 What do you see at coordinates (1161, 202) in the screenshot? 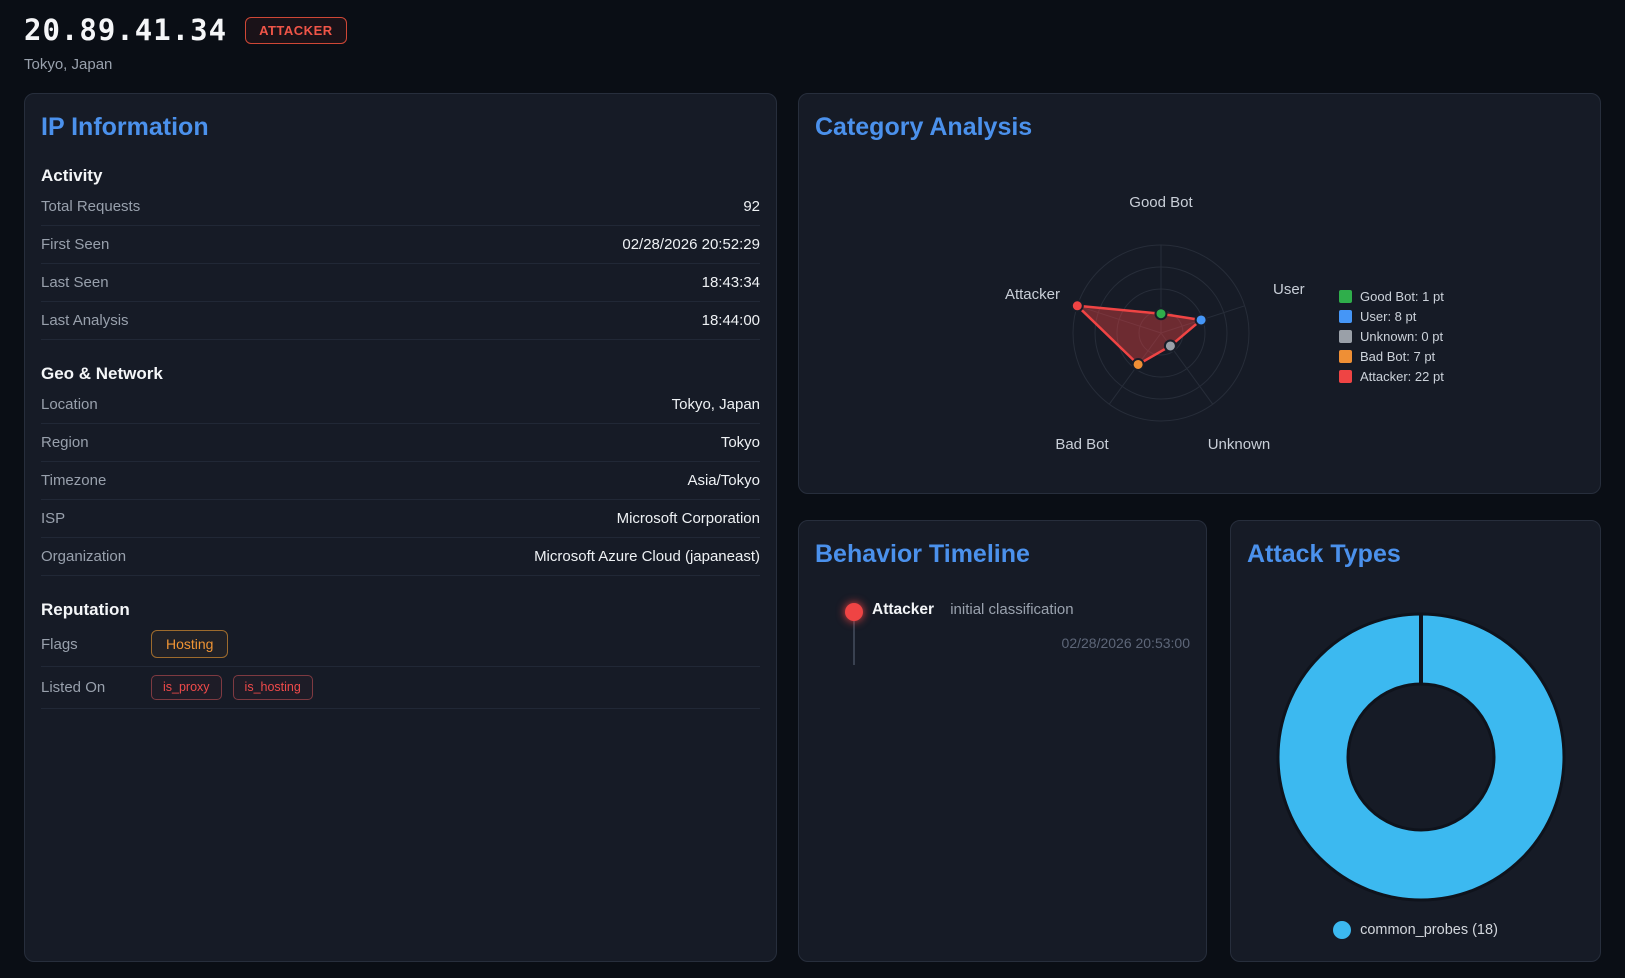
I see `radar-axis-label: Good Bot` at bounding box center [1161, 202].